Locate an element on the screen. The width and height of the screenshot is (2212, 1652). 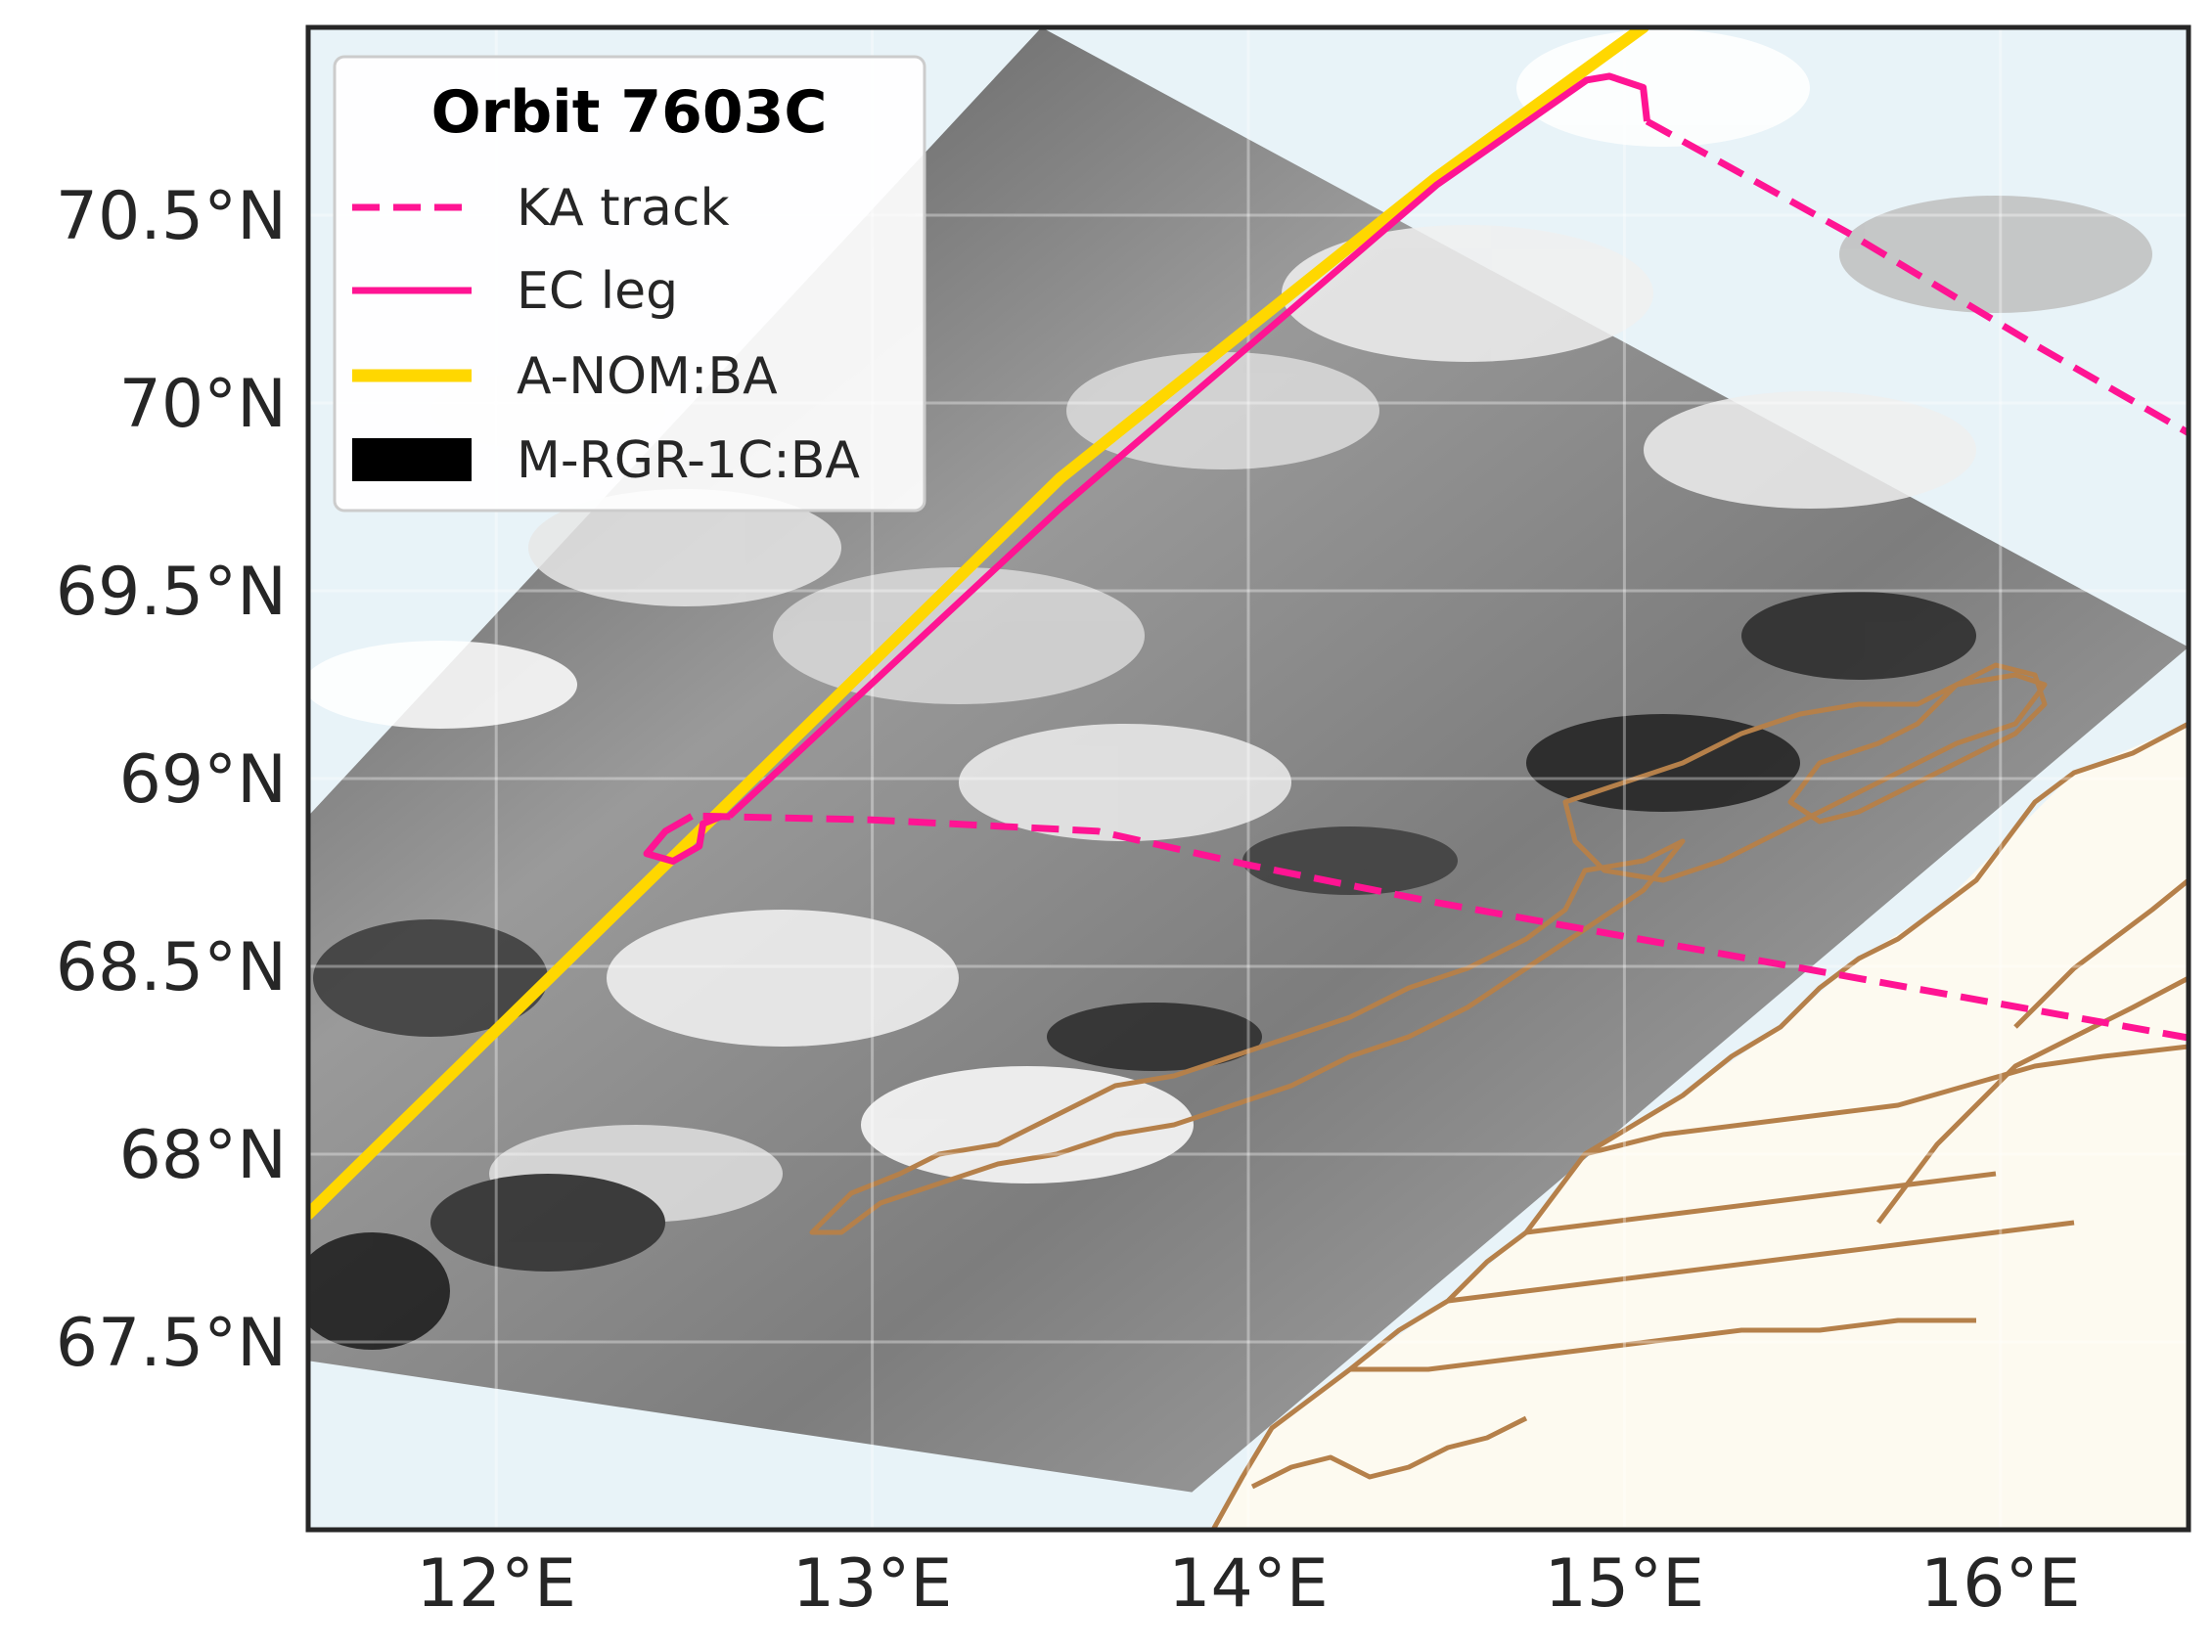
southern-islands-coast is located at coordinates (1389, 1453).